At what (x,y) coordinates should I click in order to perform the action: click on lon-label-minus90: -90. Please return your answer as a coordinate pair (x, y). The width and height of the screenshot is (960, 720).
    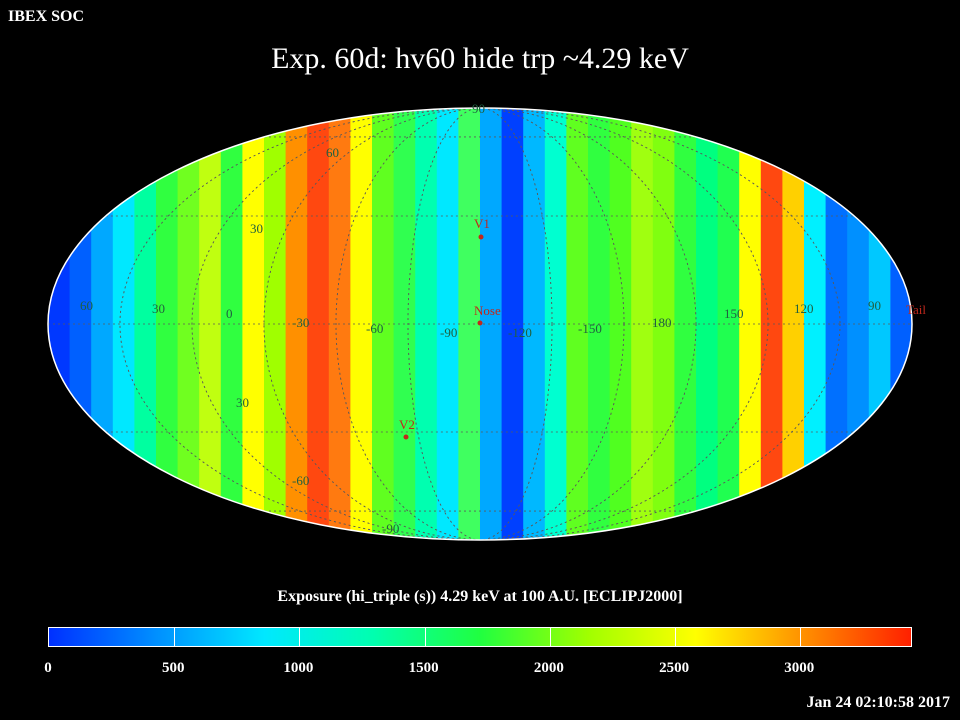
    Looking at the image, I should click on (448, 332).